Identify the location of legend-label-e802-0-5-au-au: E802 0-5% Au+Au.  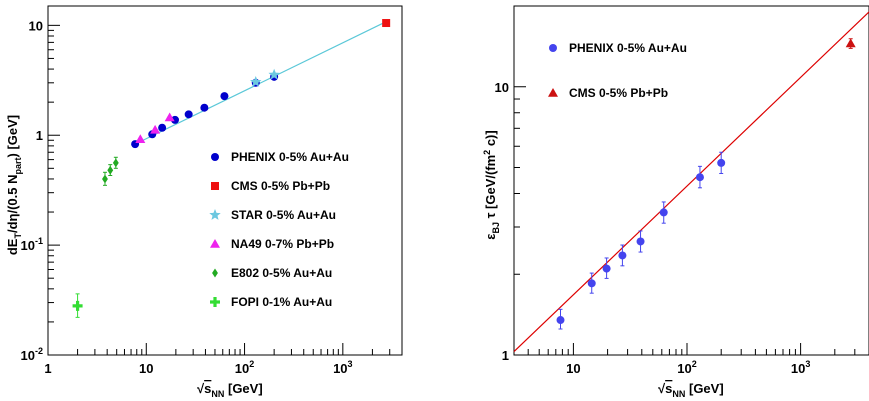
(281, 273).